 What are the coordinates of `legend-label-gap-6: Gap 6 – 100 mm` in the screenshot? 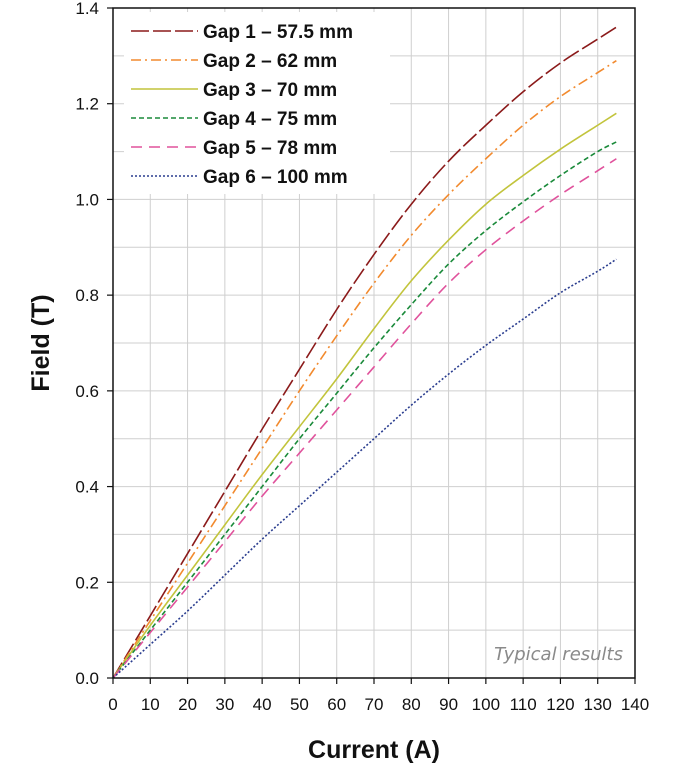 It's located at (275, 177).